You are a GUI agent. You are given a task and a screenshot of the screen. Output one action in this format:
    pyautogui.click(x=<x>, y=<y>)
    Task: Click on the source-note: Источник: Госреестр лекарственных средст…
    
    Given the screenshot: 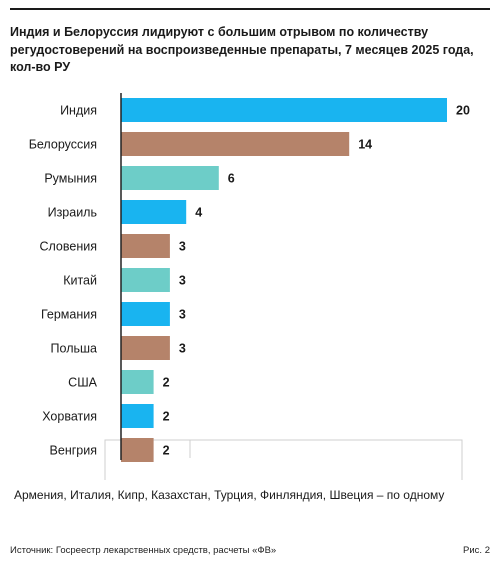 What is the action you would take?
    pyautogui.click(x=143, y=550)
    